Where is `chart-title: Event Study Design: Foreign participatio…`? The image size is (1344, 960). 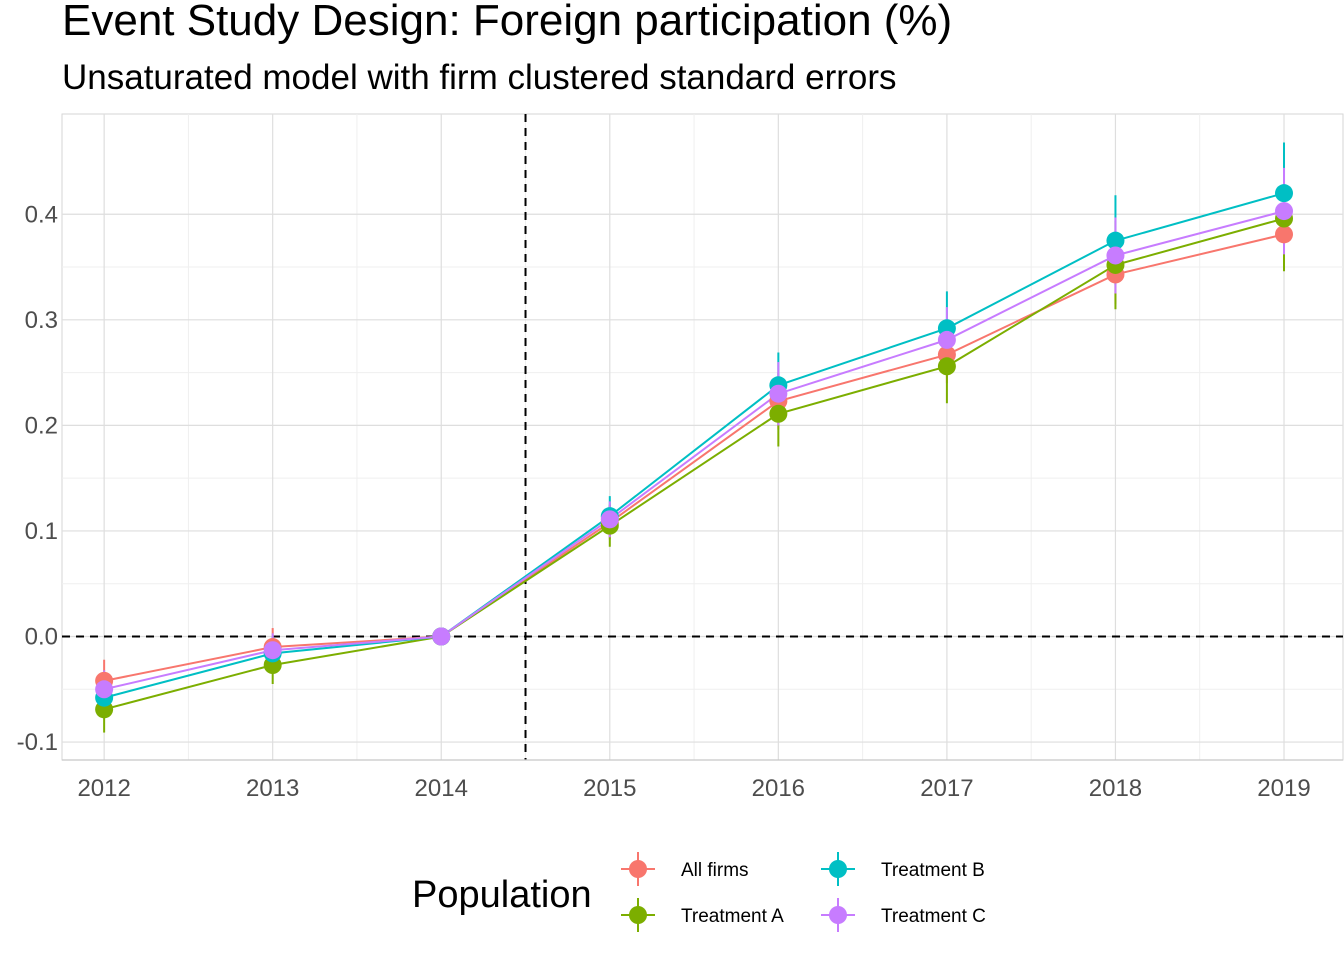 chart-title: Event Study Design: Foreign participatio… is located at coordinates (507, 22).